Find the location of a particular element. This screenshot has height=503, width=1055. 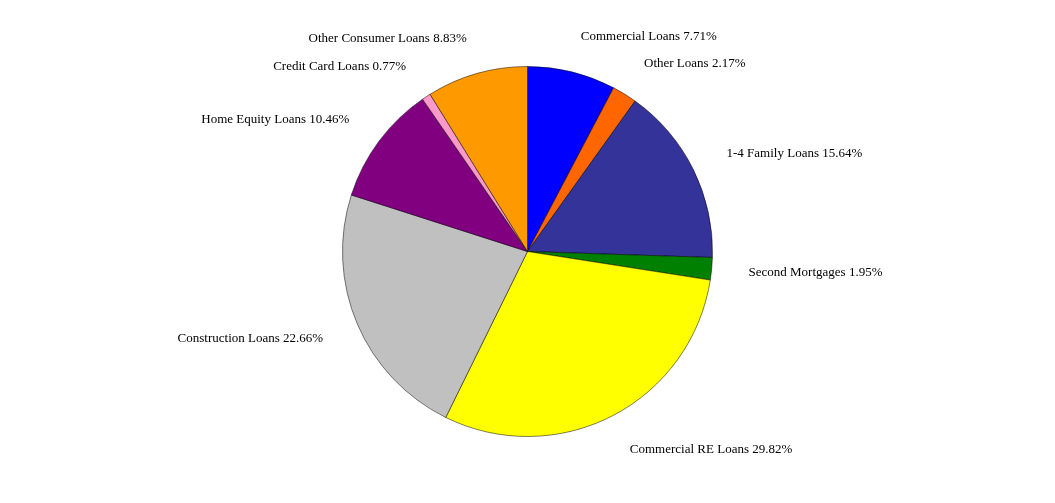

slice-label: Second Mortgages 1.95% is located at coordinates (815, 272).